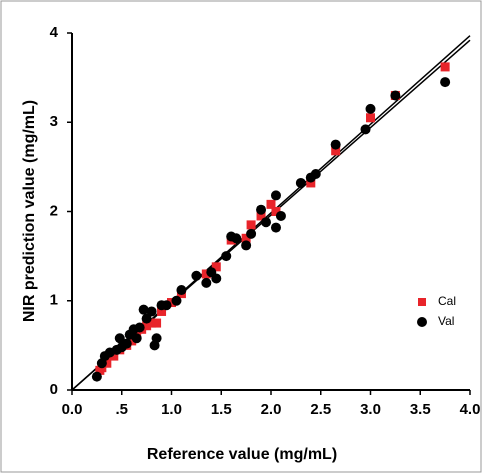 This screenshot has width=482, height=473. What do you see at coordinates (437, 310) in the screenshot?
I see `legend` at bounding box center [437, 310].